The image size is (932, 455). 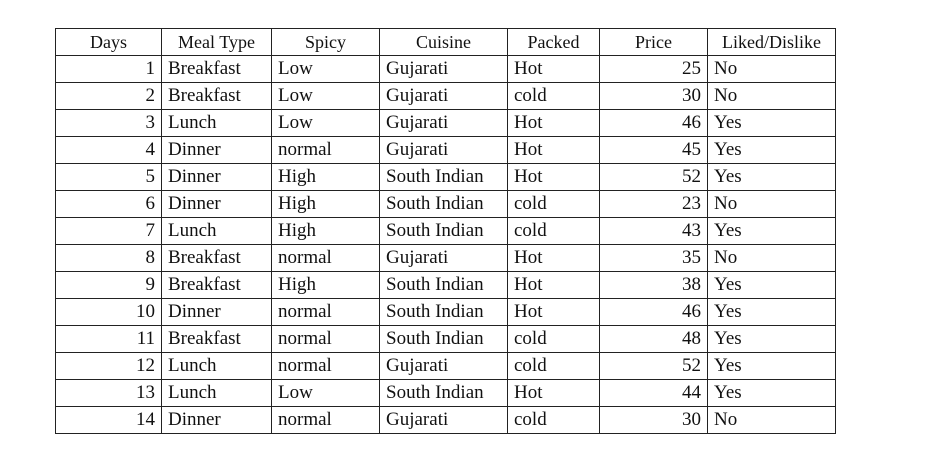 What do you see at coordinates (108, 366) in the screenshot?
I see `cell-days: 12` at bounding box center [108, 366].